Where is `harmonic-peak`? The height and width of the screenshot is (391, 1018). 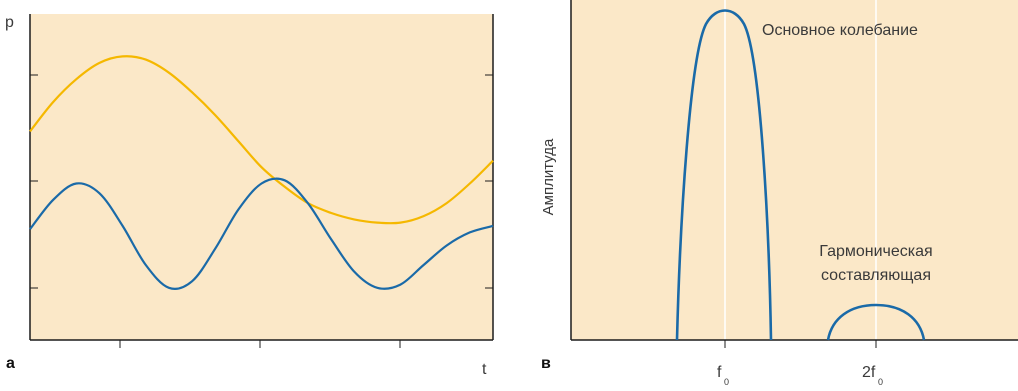
harmonic-peak is located at coordinates (876, 322).